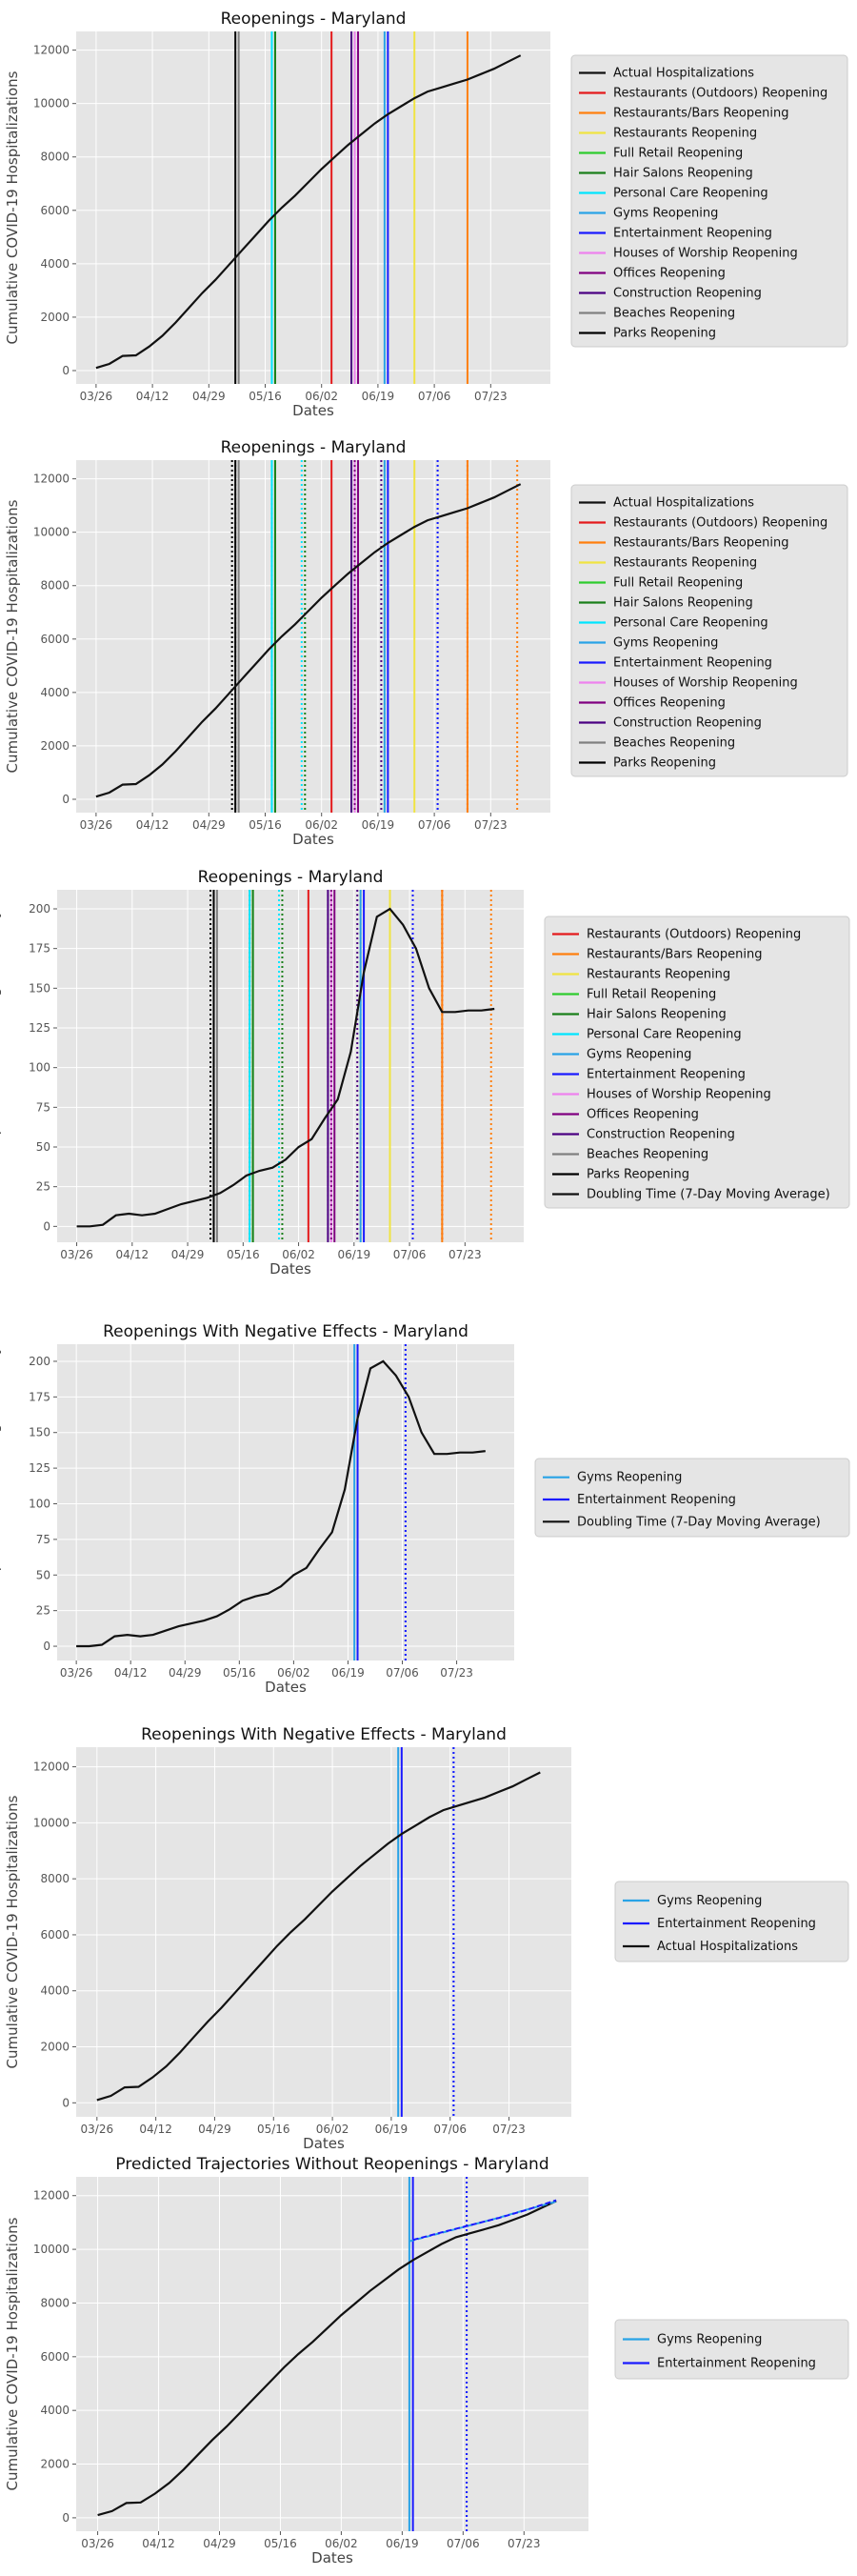  I want to click on y-tick-label: 50, so click(43, 1574).